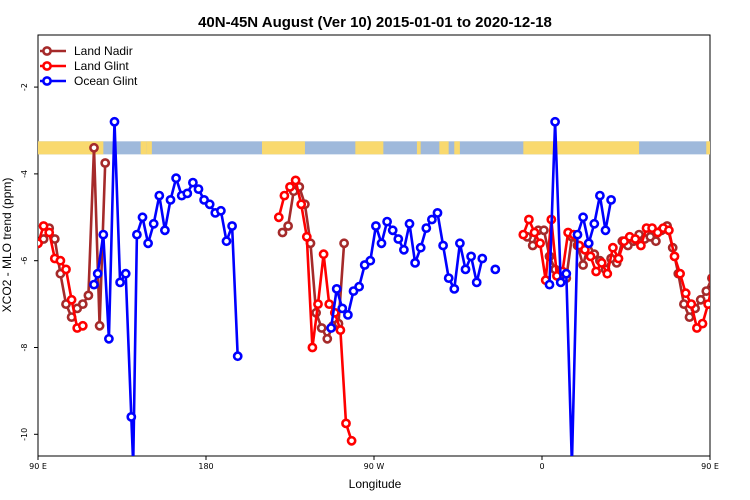 This screenshot has width=750, height=500. Describe the element at coordinates (24, 87) in the screenshot. I see `y-tick-label: -2` at that location.